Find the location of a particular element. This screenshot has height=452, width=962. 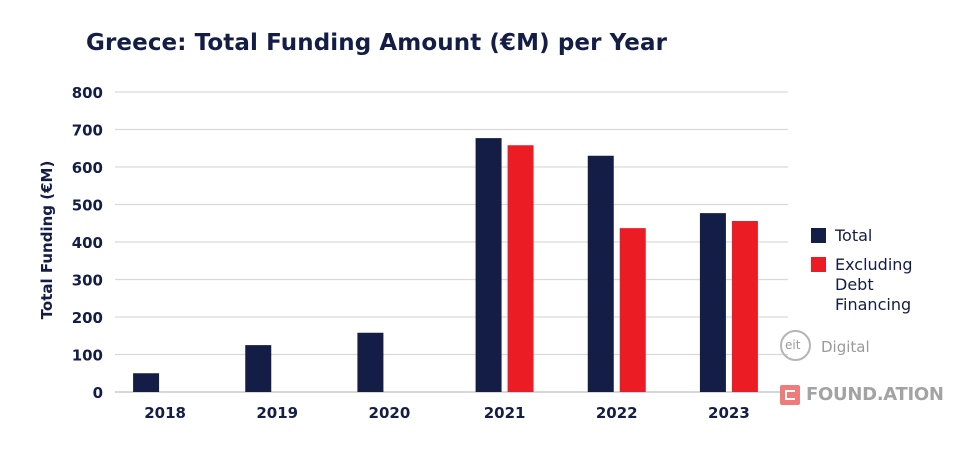

legend: Total Excluding Debt Financing is located at coordinates (878, 275).